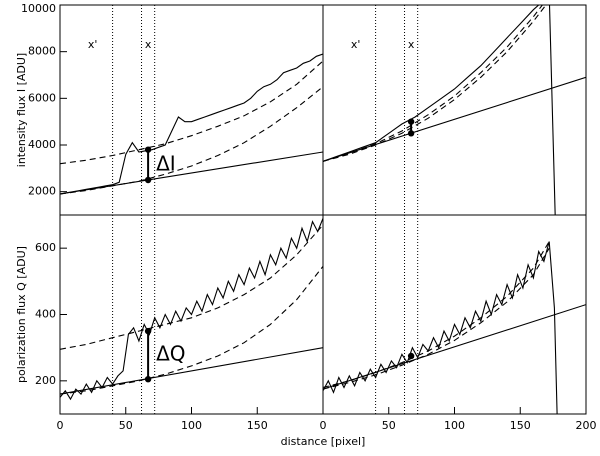 Image resolution: width=600 pixels, height=456 pixels. I want to click on y-tick-label: 8000, so click(42, 51).